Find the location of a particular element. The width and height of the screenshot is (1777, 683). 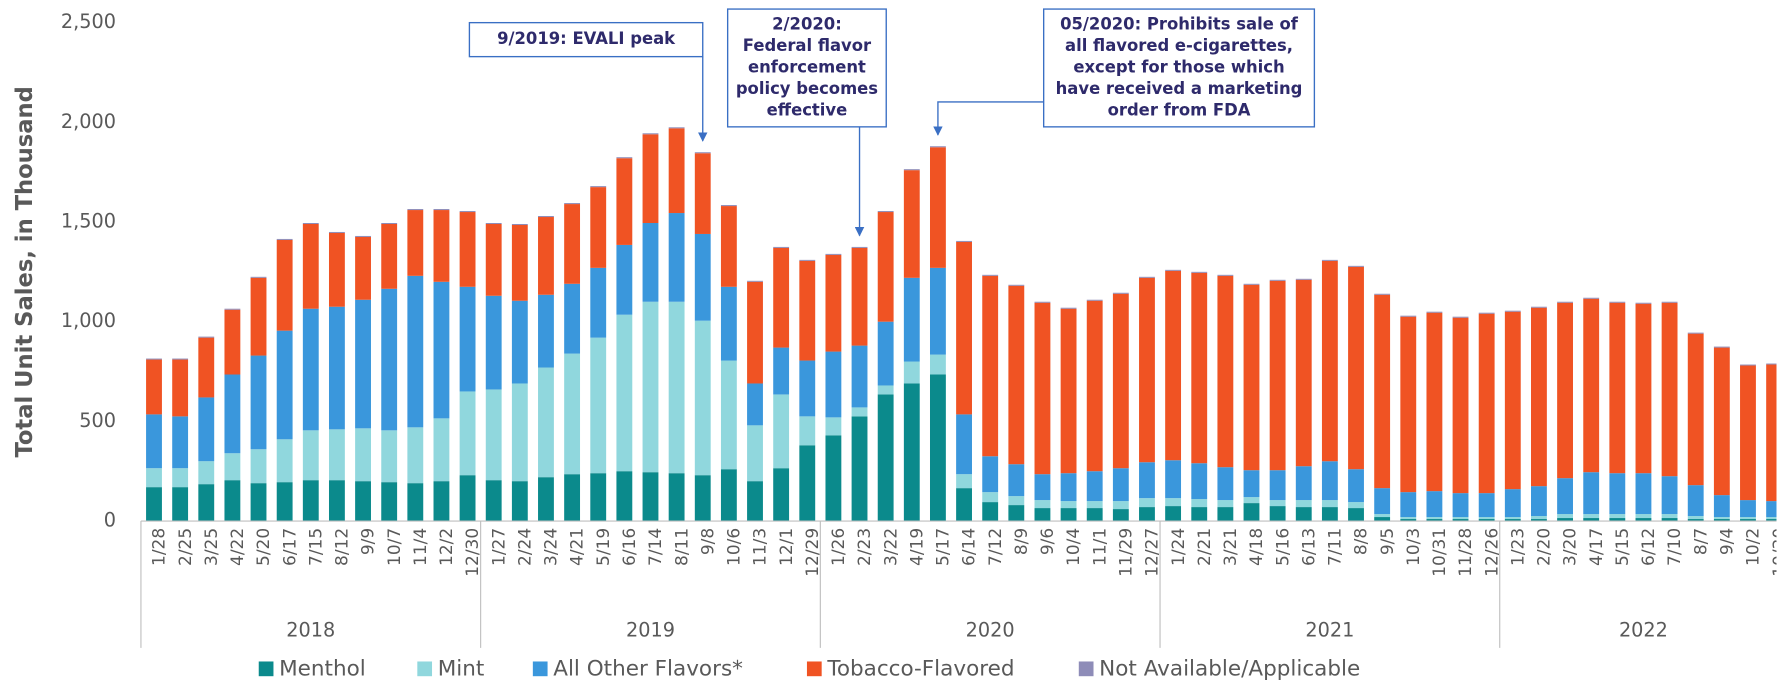

annotation-text: policy becomes is located at coordinates (807, 88).